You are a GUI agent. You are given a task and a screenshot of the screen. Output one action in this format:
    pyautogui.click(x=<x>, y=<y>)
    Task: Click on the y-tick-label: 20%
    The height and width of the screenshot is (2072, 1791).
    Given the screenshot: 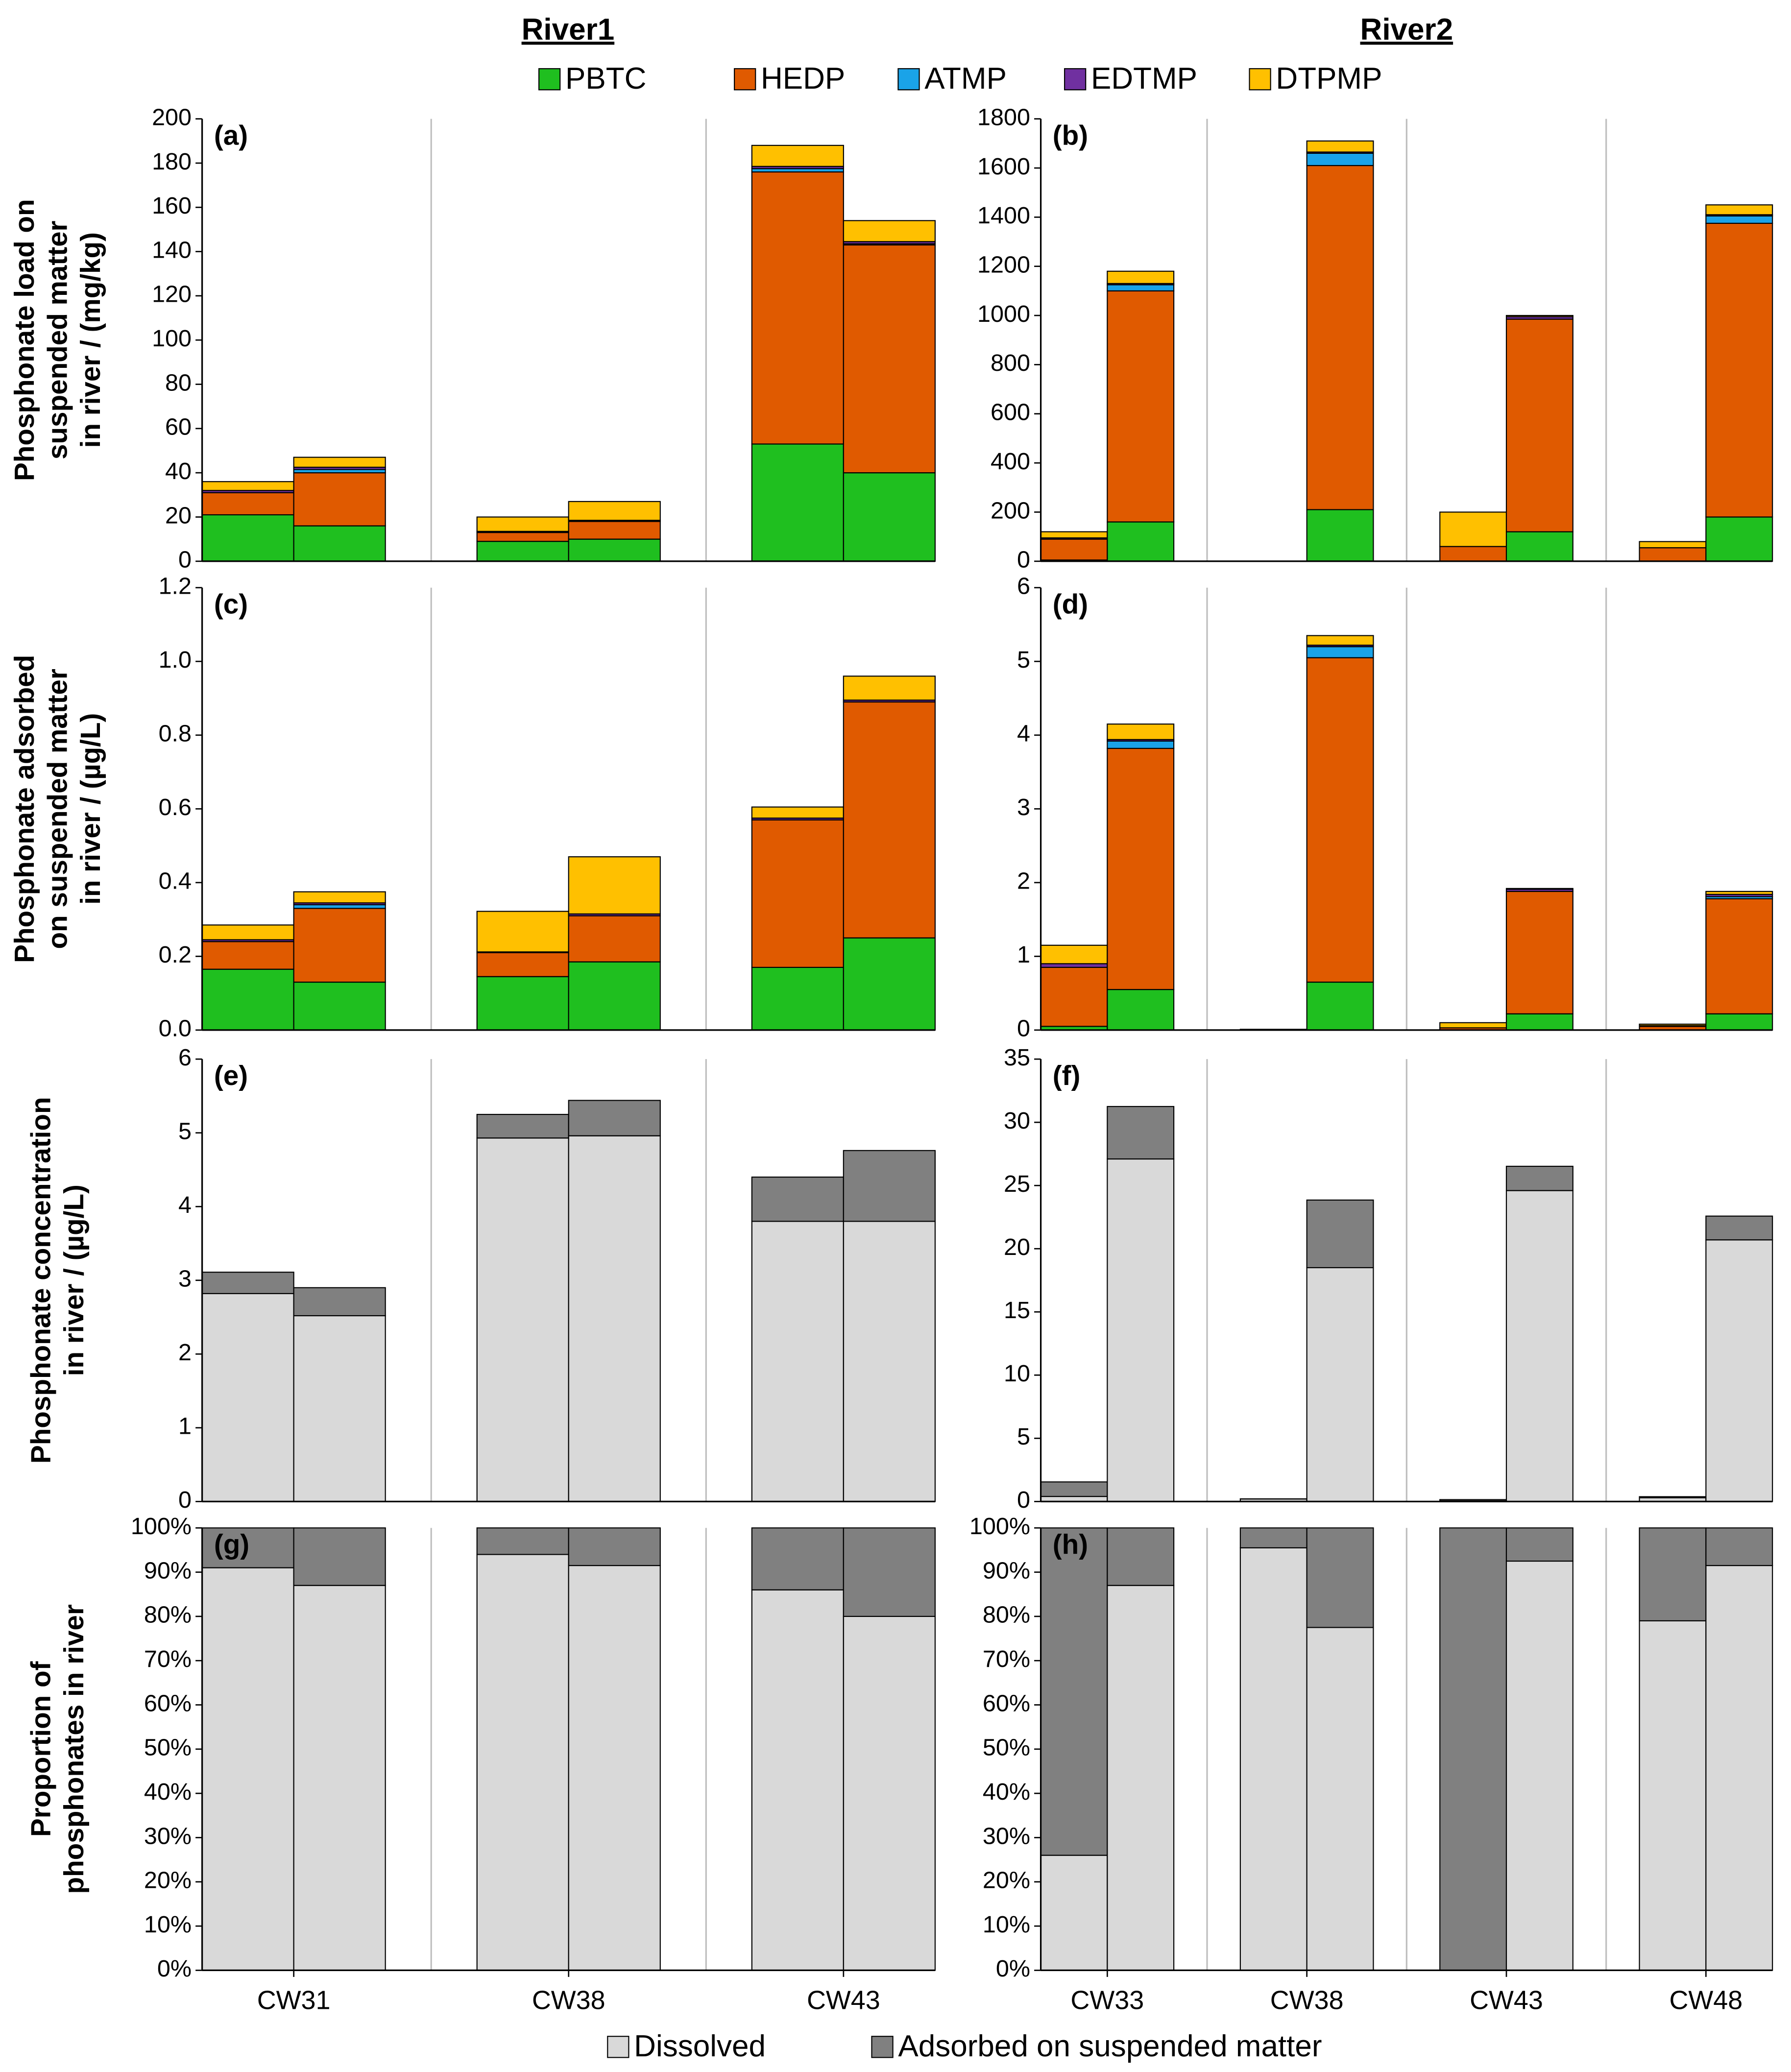 What is the action you would take?
    pyautogui.click(x=168, y=1880)
    